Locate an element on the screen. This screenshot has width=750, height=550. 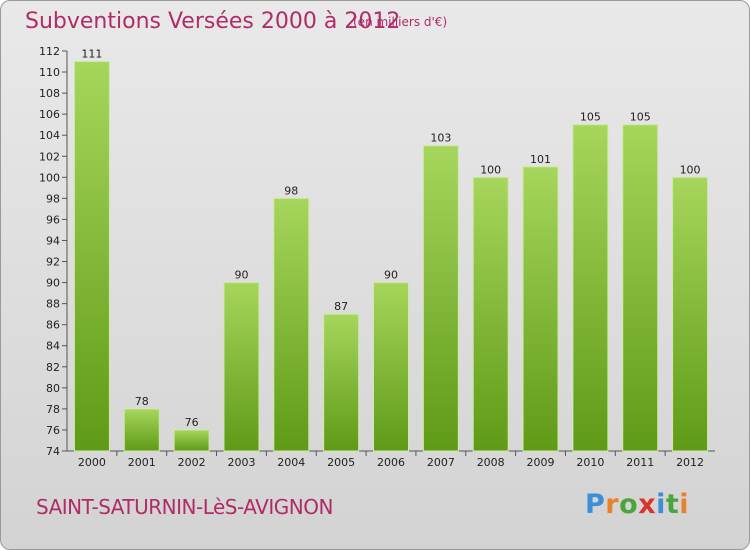
y-tick-label: 92 is located at coordinates (53, 262).